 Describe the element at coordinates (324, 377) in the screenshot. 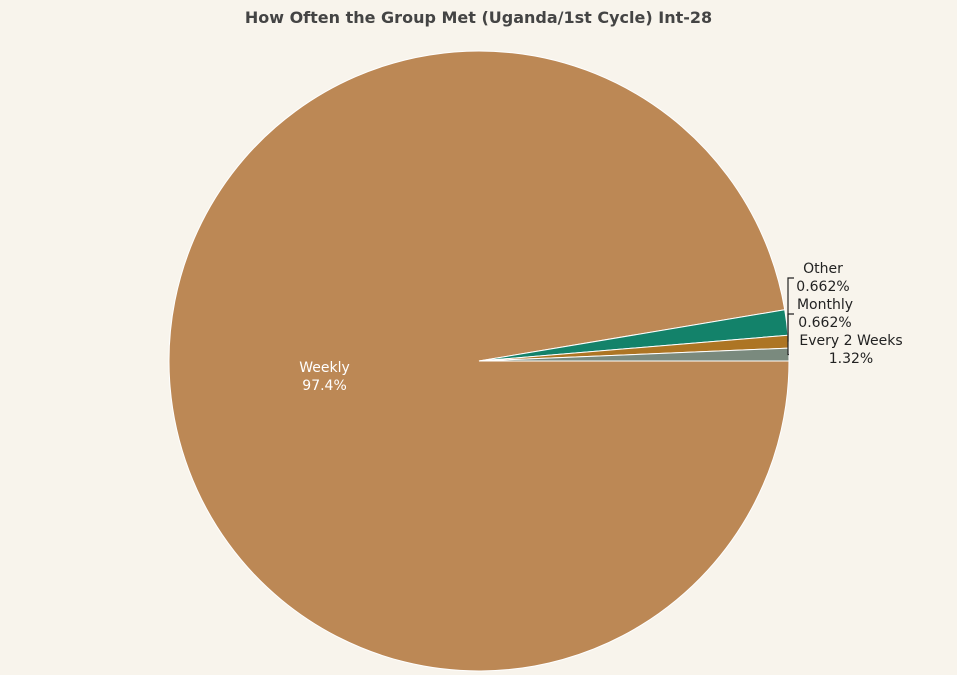

I see `slice-label-weekly: Weekly 97.4%` at that location.